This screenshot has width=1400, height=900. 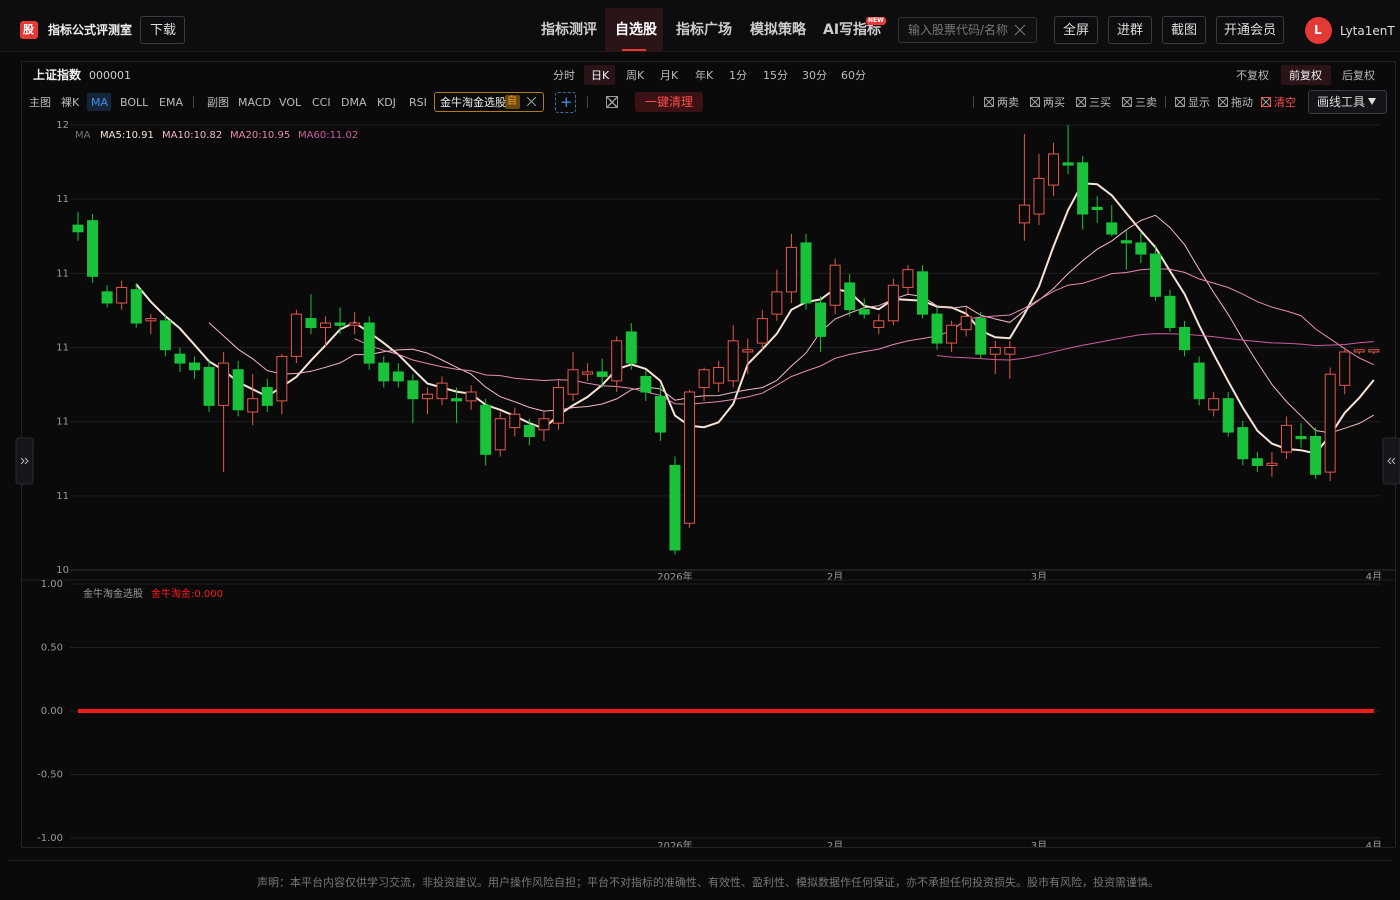 What do you see at coordinates (254, 102) in the screenshot?
I see `indicator-item: MACD` at bounding box center [254, 102].